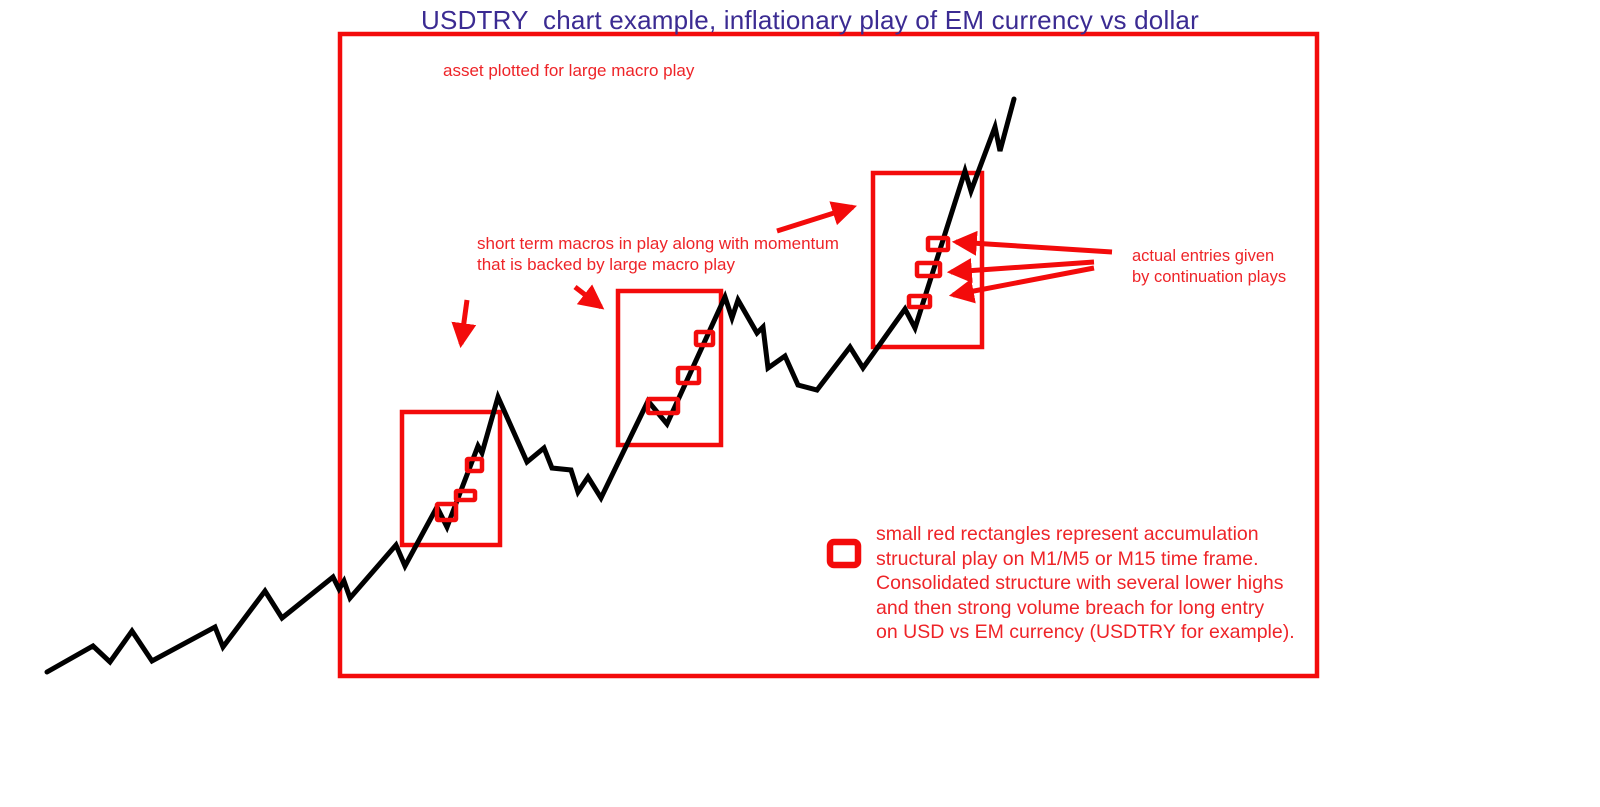 The height and width of the screenshot is (807, 1600). I want to click on momentum-note-line-2: that is backed by large macro play, so click(606, 264).